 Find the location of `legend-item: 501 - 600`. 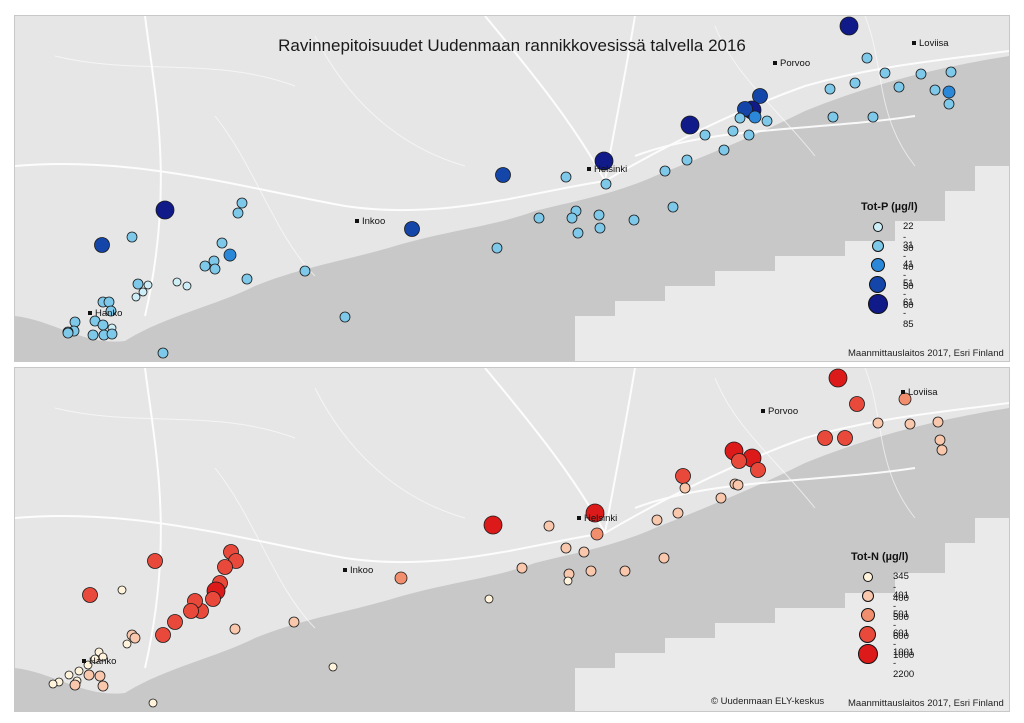

legend-item: 501 - 600 is located at coordinates (880, 624).